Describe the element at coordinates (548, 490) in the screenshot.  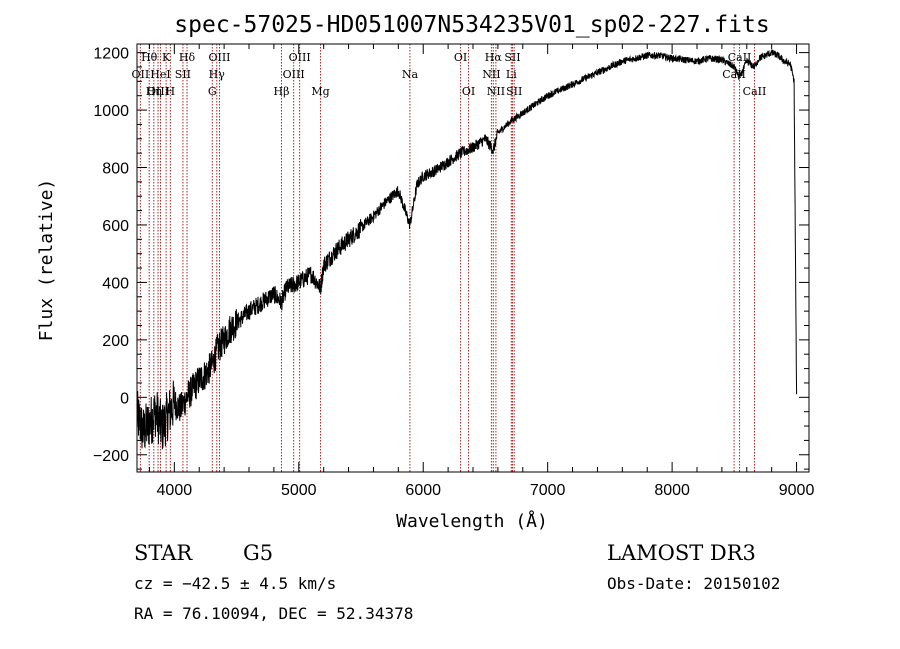
I see `x-tick-label: 7000` at that location.